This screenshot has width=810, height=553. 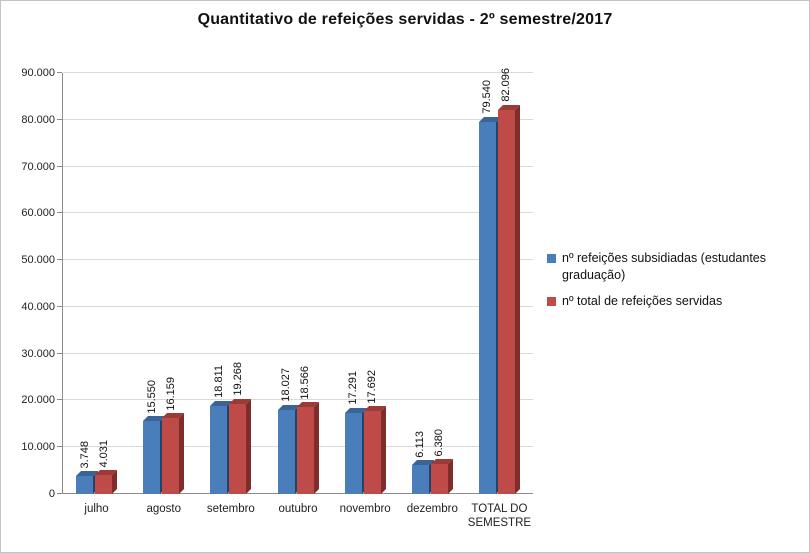 I want to click on bar-value-label: 6.380, so click(x=439, y=442).